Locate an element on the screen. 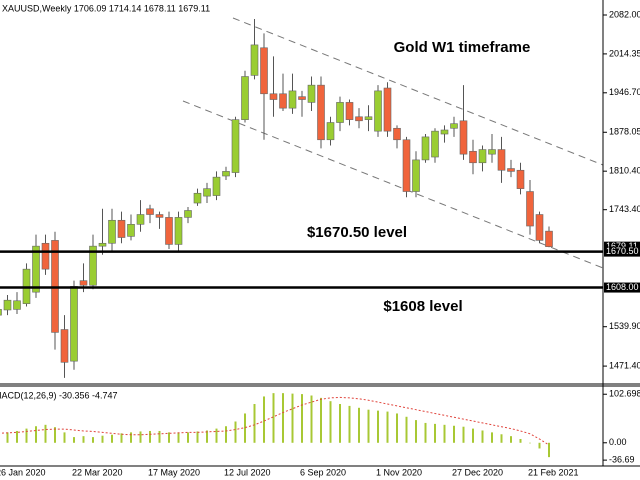  x-tick-label: 1 Nov 2020 is located at coordinates (399, 472).